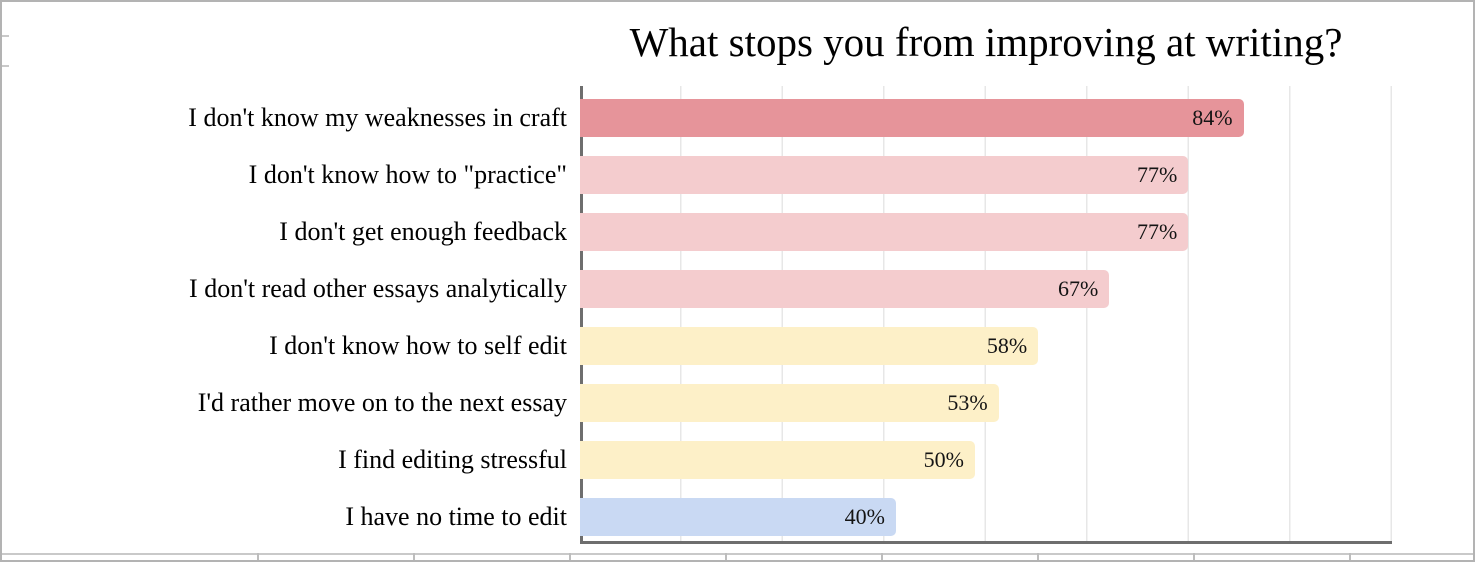 Image resolution: width=1475 pixels, height=562 pixels. Describe the element at coordinates (738, 516) in the screenshot. I see `bar: 40%` at that location.